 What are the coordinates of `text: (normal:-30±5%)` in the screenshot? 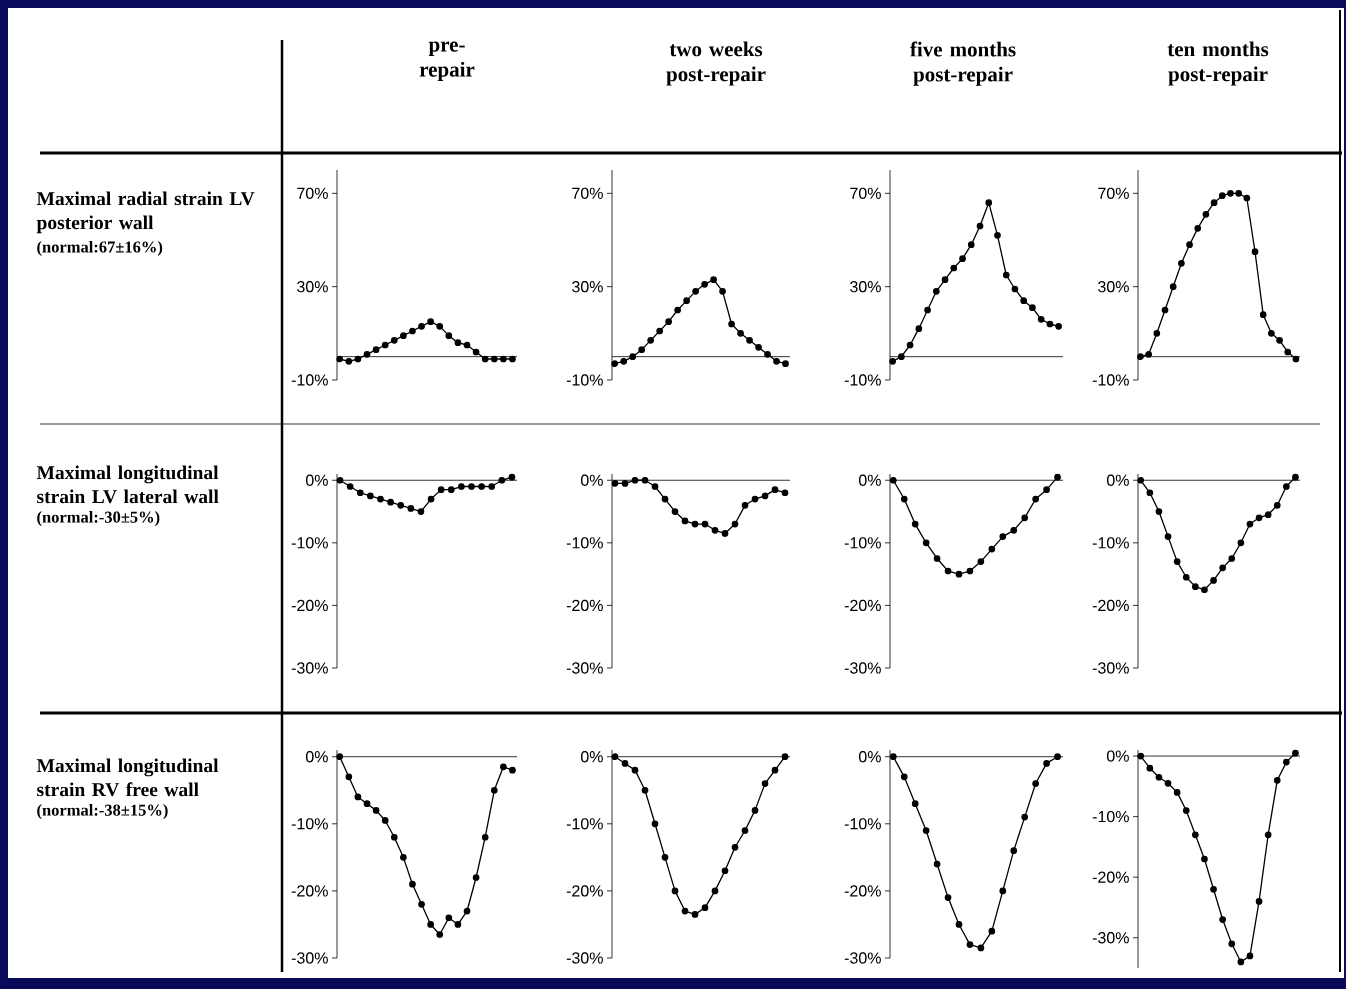 It's located at (98, 519).